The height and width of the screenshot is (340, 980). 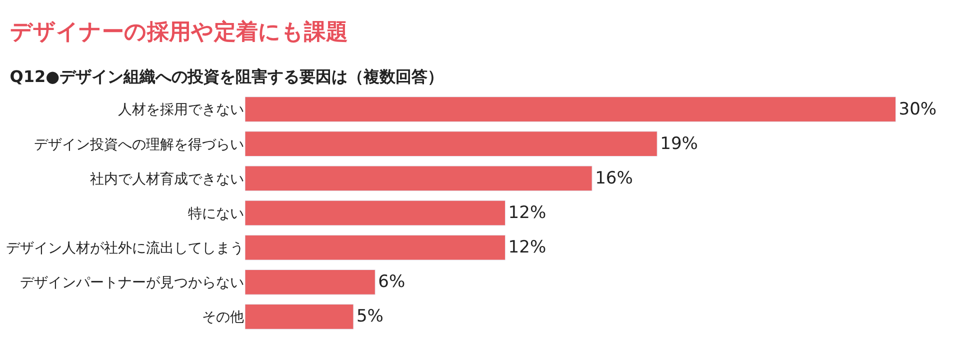 What do you see at coordinates (227, 76) in the screenshot?
I see `chart-subtitle: Q12●デザイン組織への投資を阻害する要因は（複数回答）` at bounding box center [227, 76].